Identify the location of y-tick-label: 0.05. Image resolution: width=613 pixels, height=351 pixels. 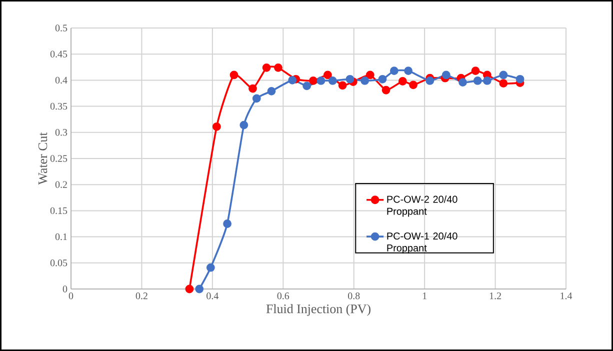
(59, 263).